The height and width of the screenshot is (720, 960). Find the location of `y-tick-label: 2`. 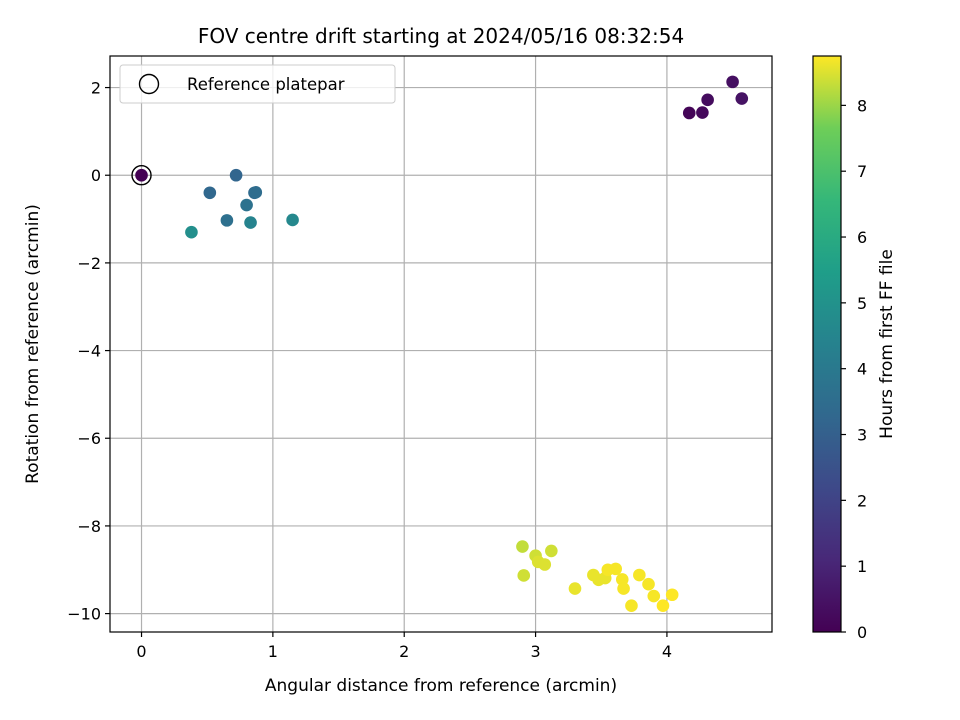

y-tick-label: 2 is located at coordinates (96, 88).